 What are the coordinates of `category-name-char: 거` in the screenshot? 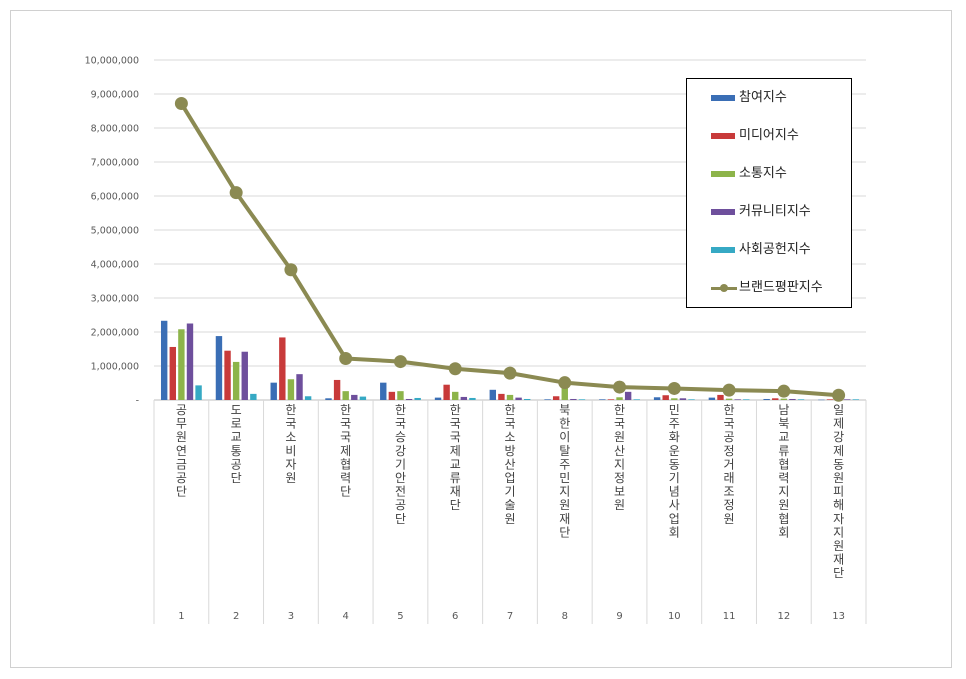 It's located at (729, 464).